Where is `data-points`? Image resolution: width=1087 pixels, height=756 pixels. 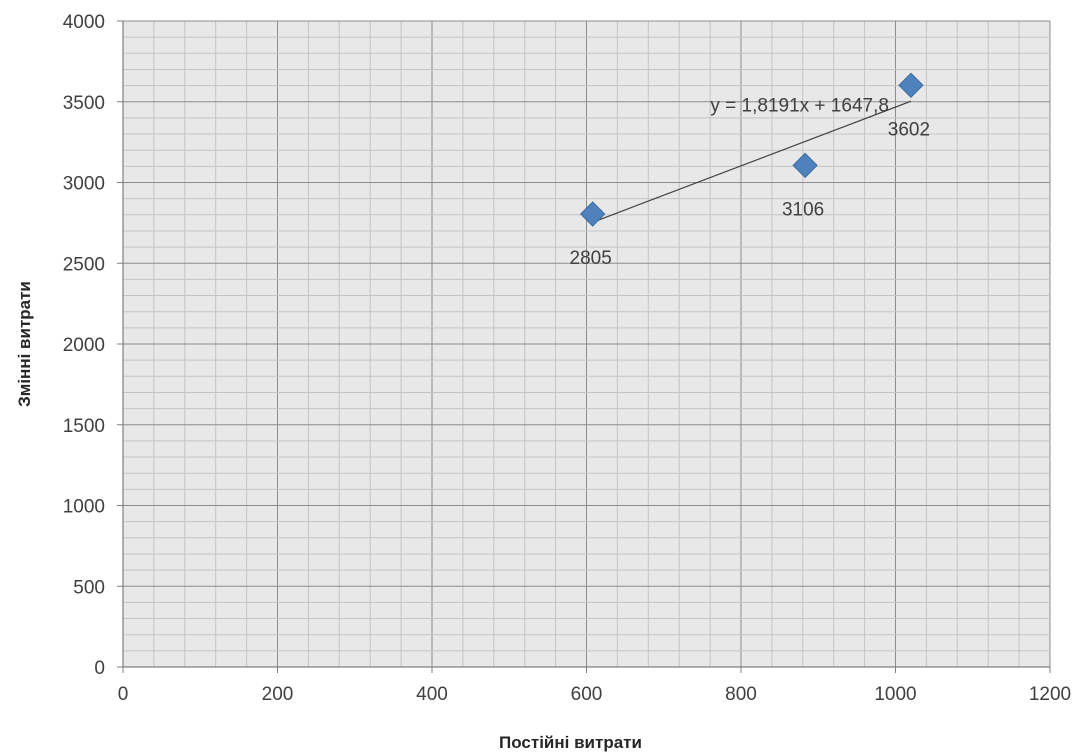 data-points is located at coordinates (751, 149).